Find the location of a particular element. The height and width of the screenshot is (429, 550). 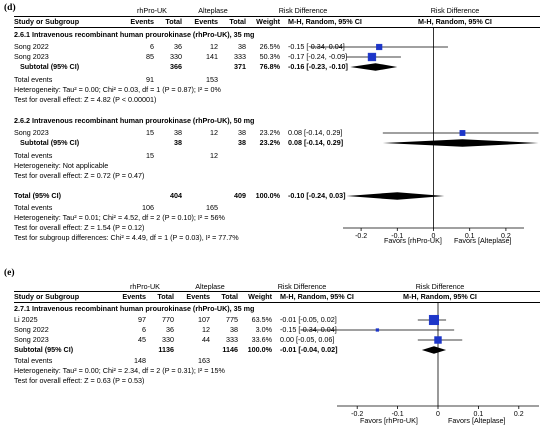

favors-left-label: Favors [rhPro-UK] is located at coordinates (413, 240).